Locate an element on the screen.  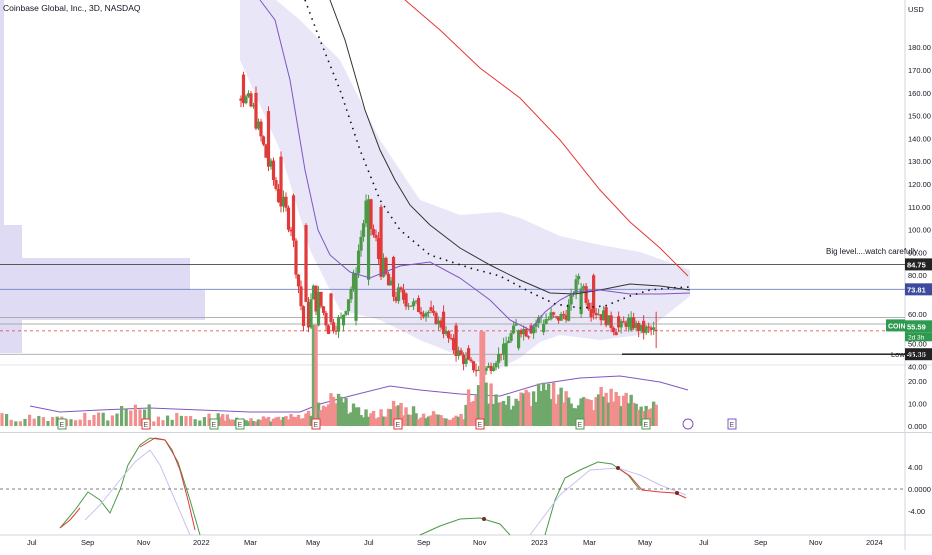
oscillator-signal-line is located at coordinates (137, 492).